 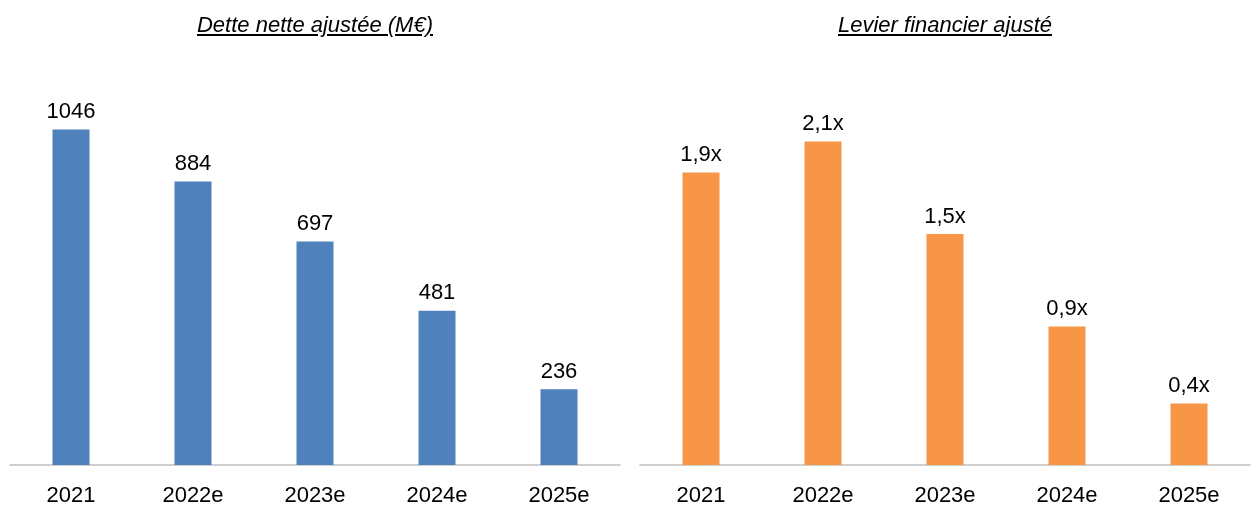 What do you see at coordinates (437, 292) in the screenshot?
I see `data-label: 481` at bounding box center [437, 292].